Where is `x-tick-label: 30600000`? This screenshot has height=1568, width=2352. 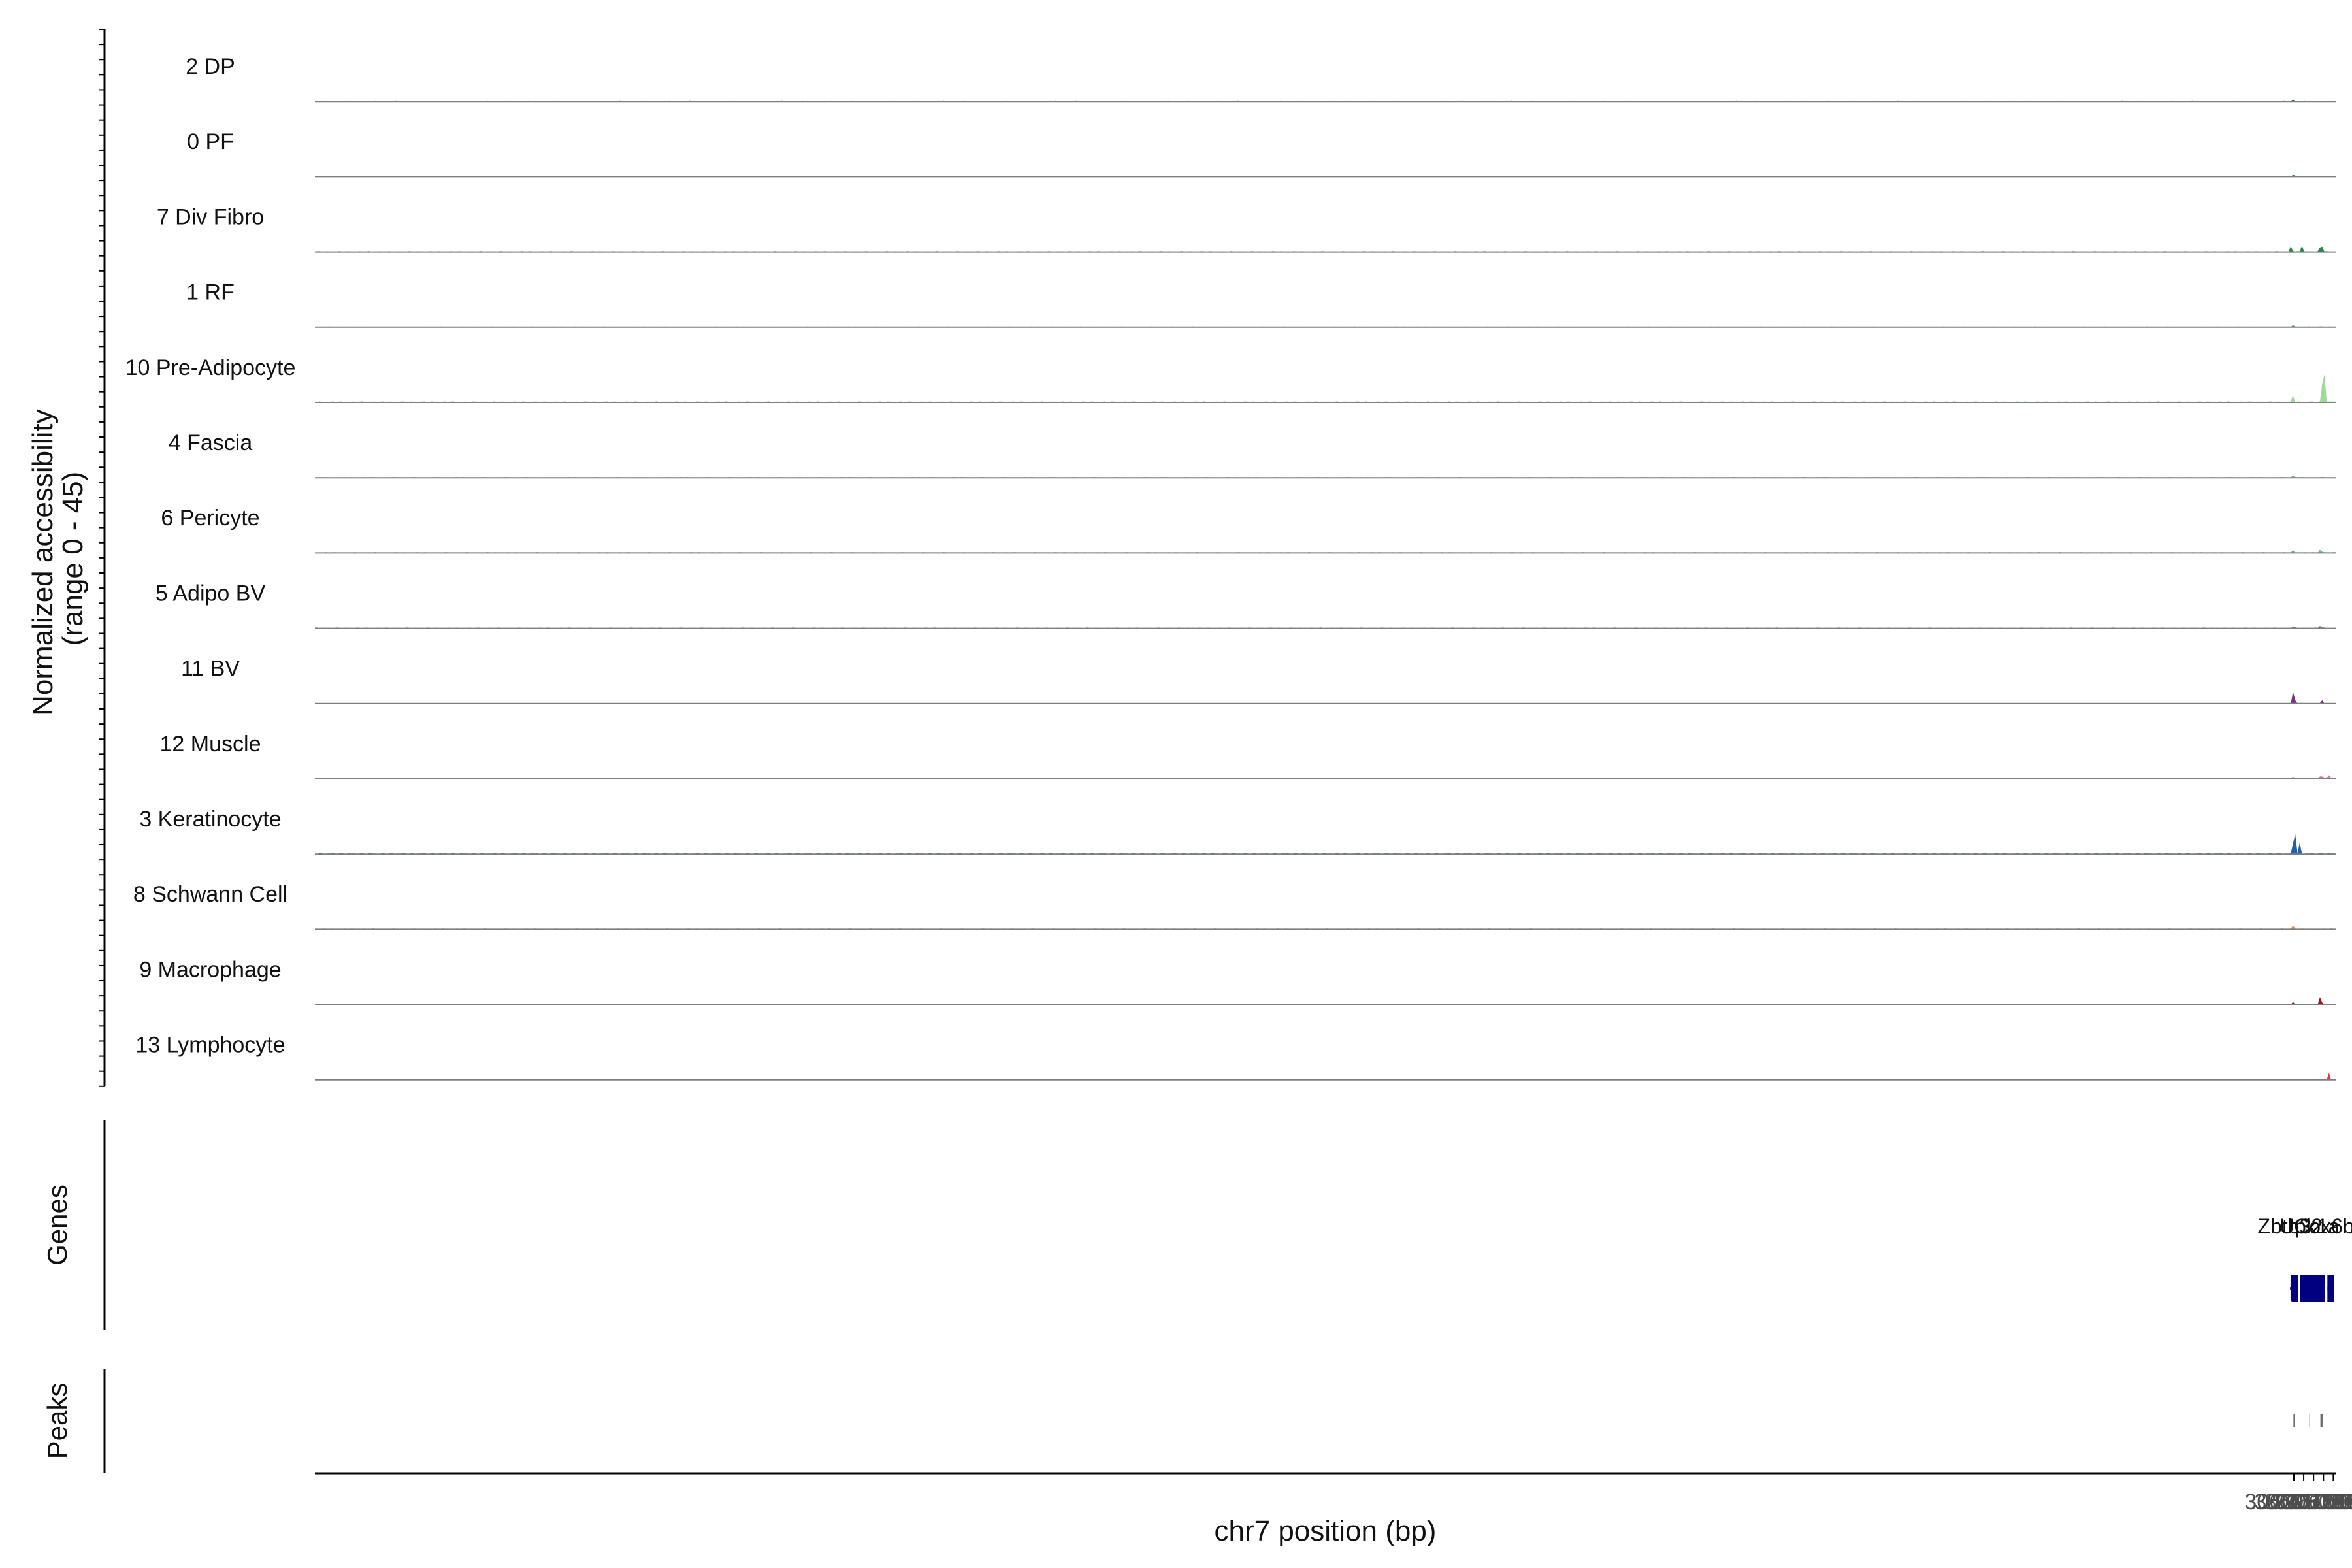
x-tick-label: 30600000 is located at coordinates (2293, 1502).